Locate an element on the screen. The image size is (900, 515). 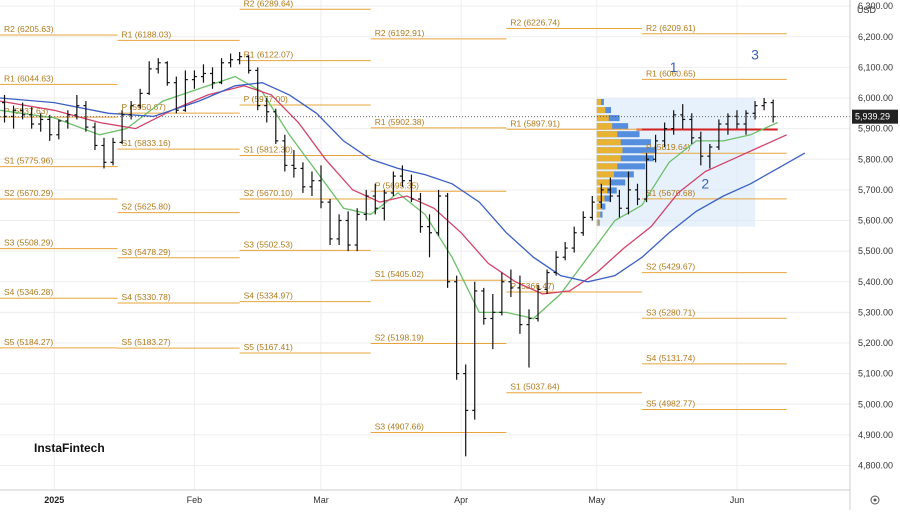
pivot-label: P (5819.64) is located at coordinates (668, 147).